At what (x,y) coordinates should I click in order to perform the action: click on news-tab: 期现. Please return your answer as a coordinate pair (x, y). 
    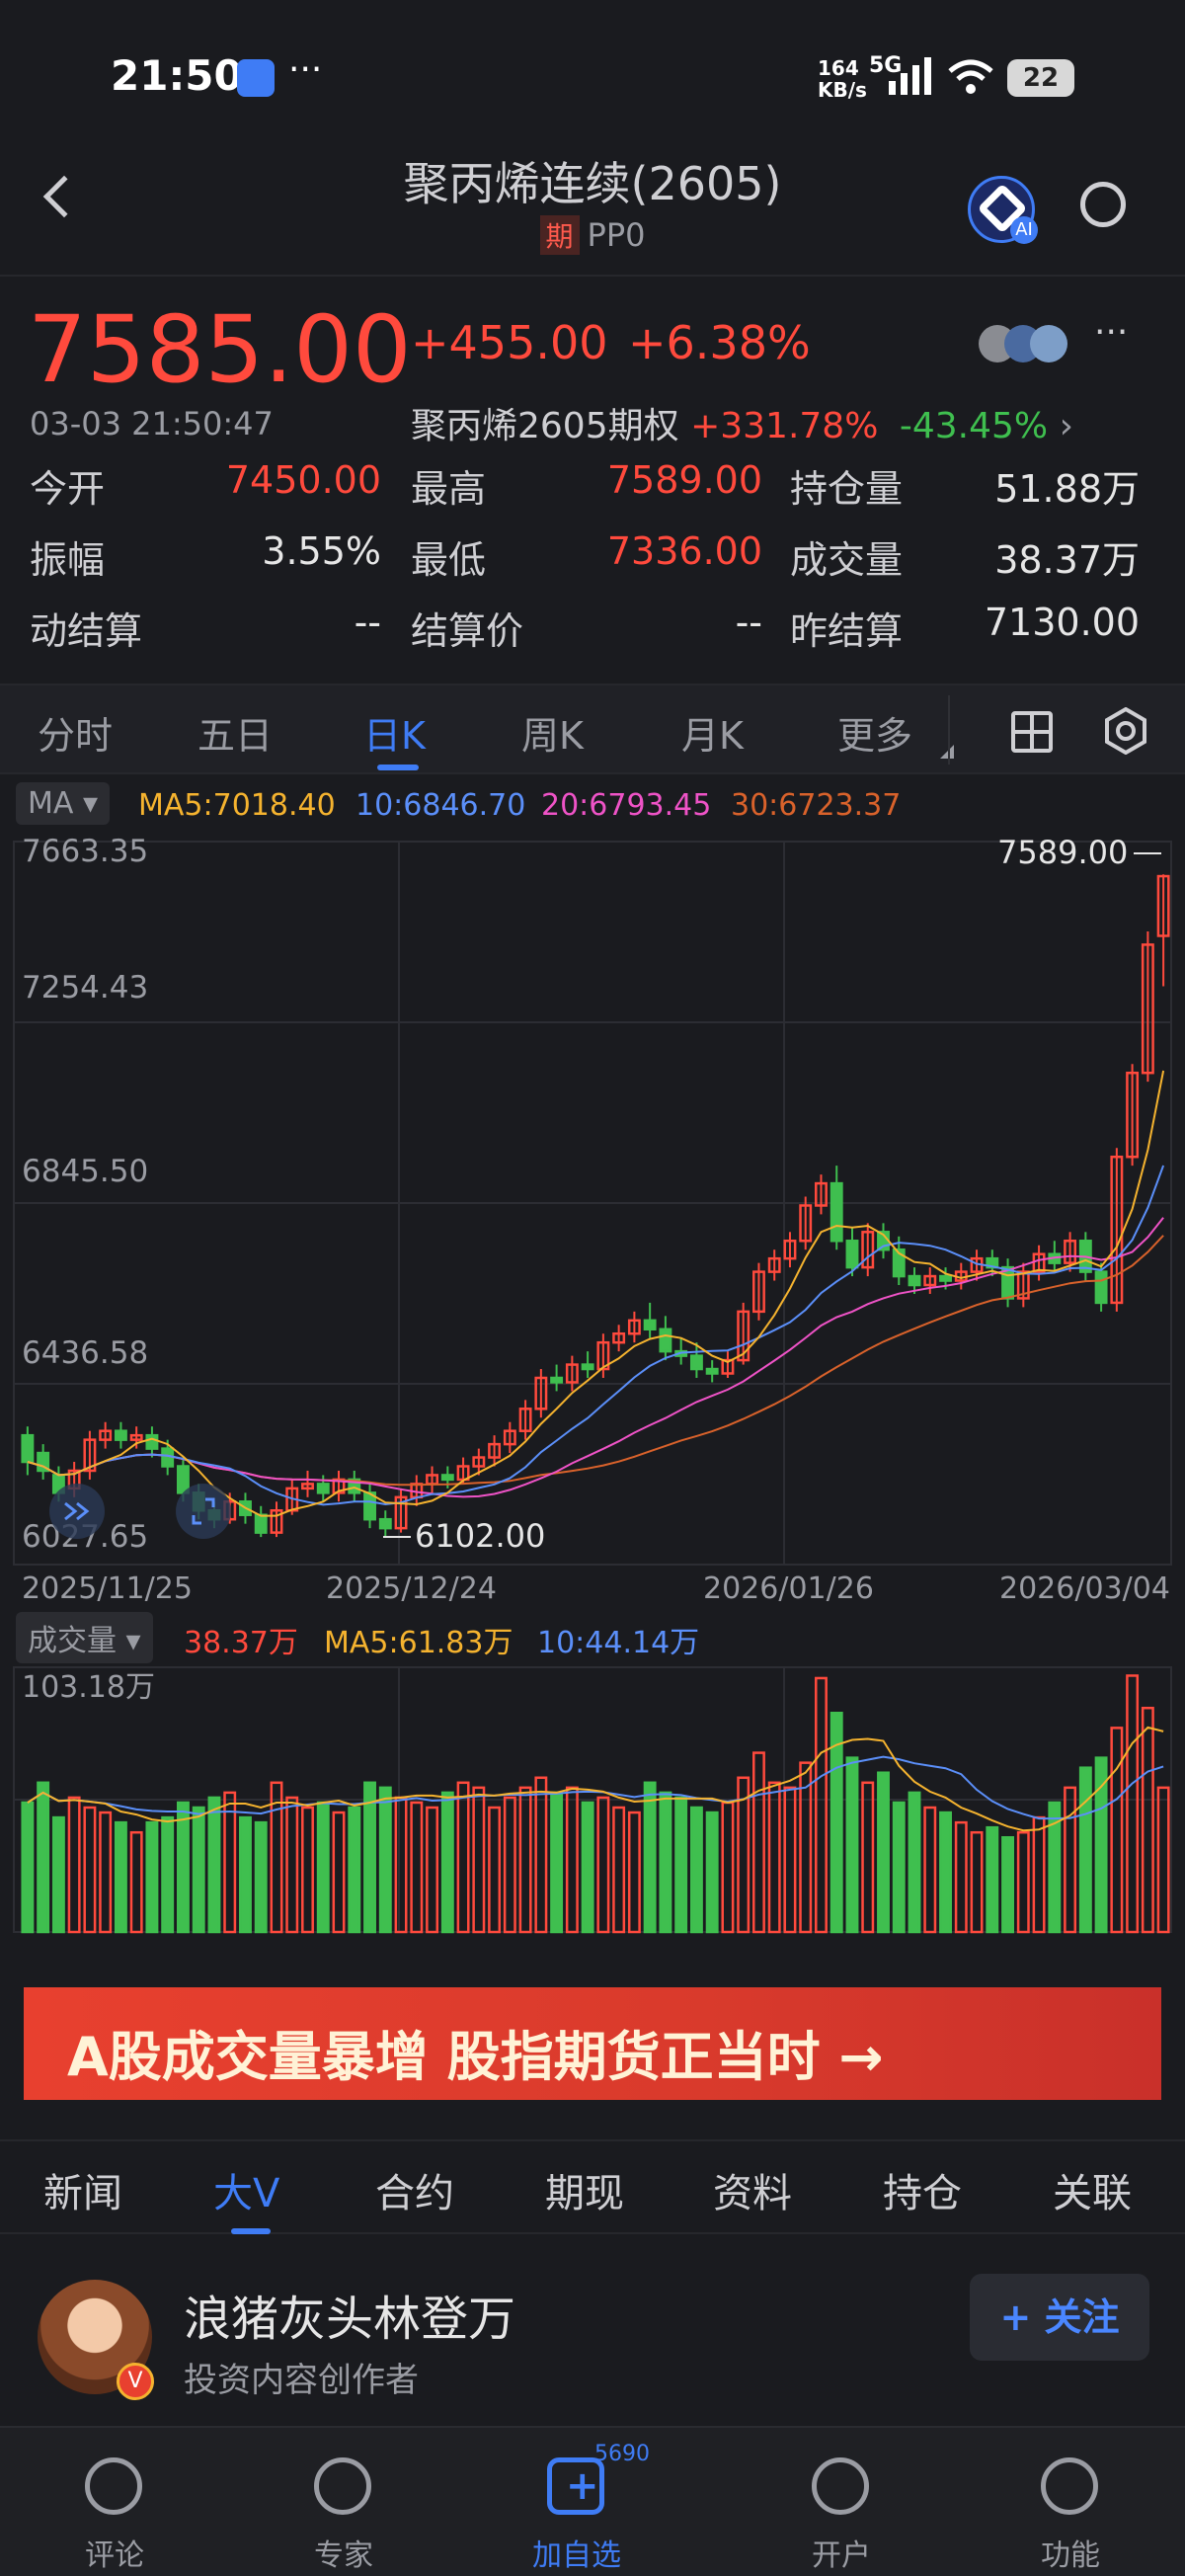
    Looking at the image, I should click on (585, 2193).